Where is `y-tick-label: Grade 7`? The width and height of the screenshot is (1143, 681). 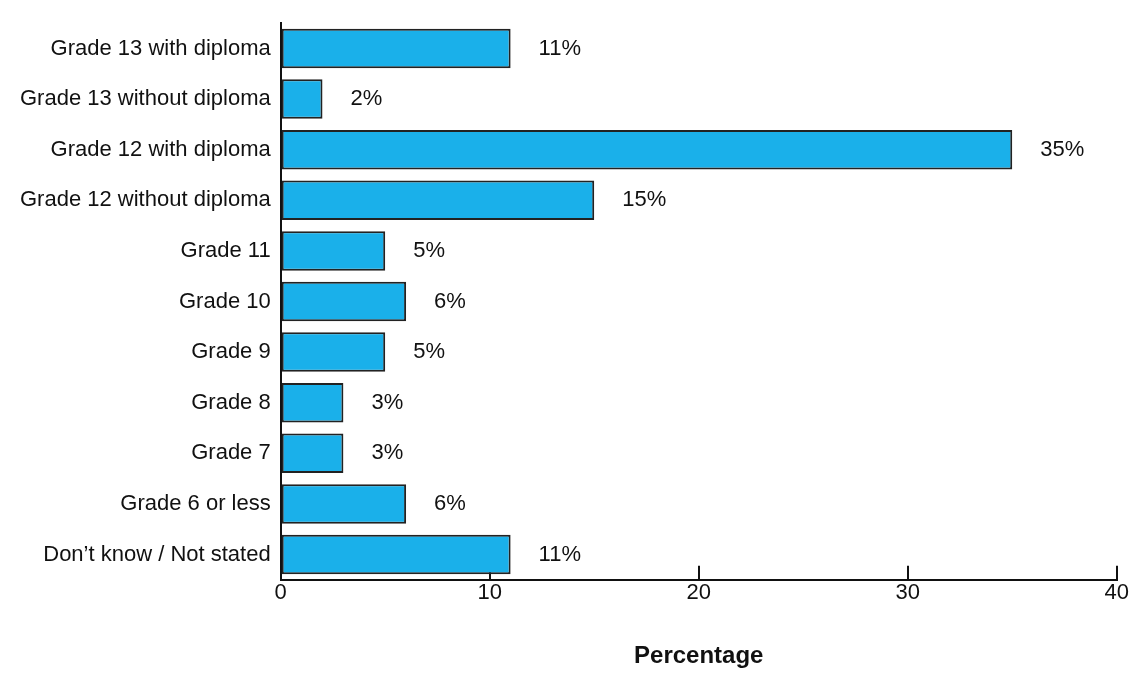
y-tick-label: Grade 7 is located at coordinates (231, 452).